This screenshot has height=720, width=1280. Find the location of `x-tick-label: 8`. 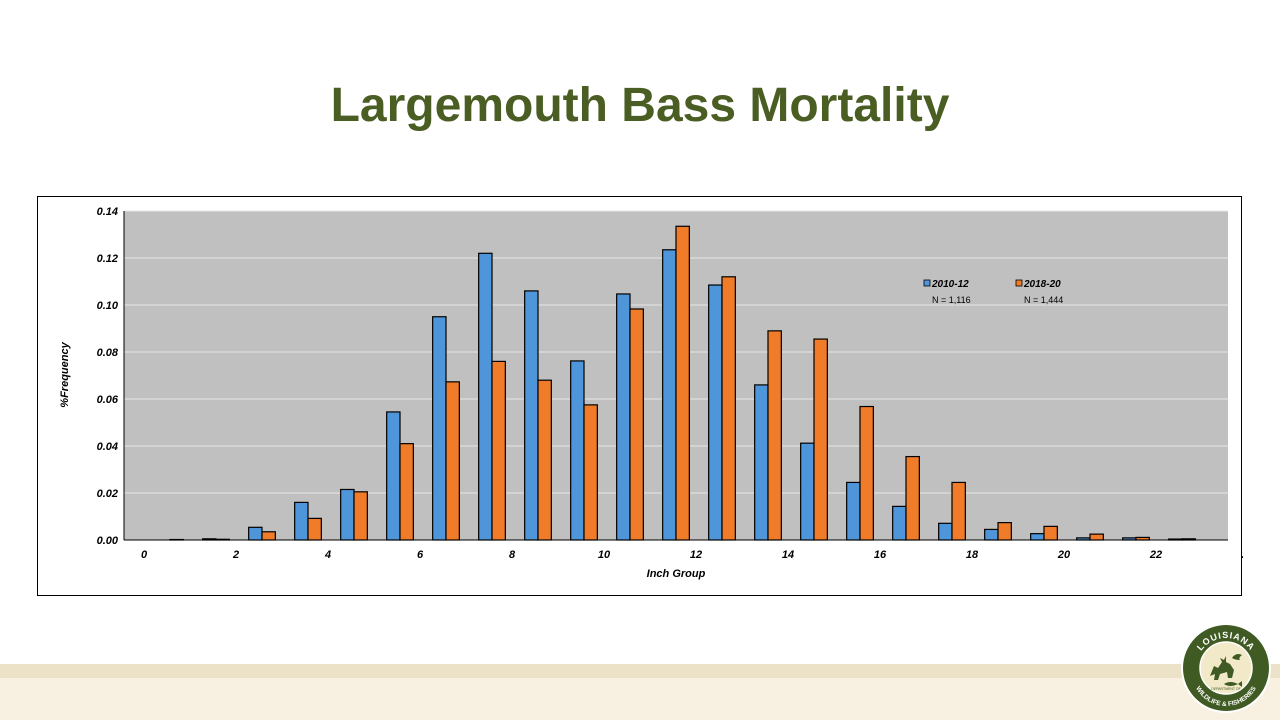

x-tick-label: 8 is located at coordinates (512, 555).